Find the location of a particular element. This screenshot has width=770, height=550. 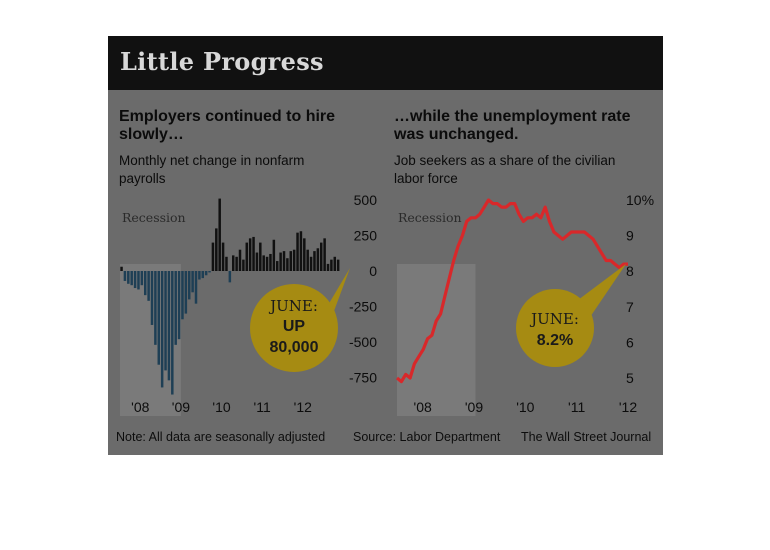

callout-bubble: JUNE: UP 80,000 is located at coordinates (300, 320).